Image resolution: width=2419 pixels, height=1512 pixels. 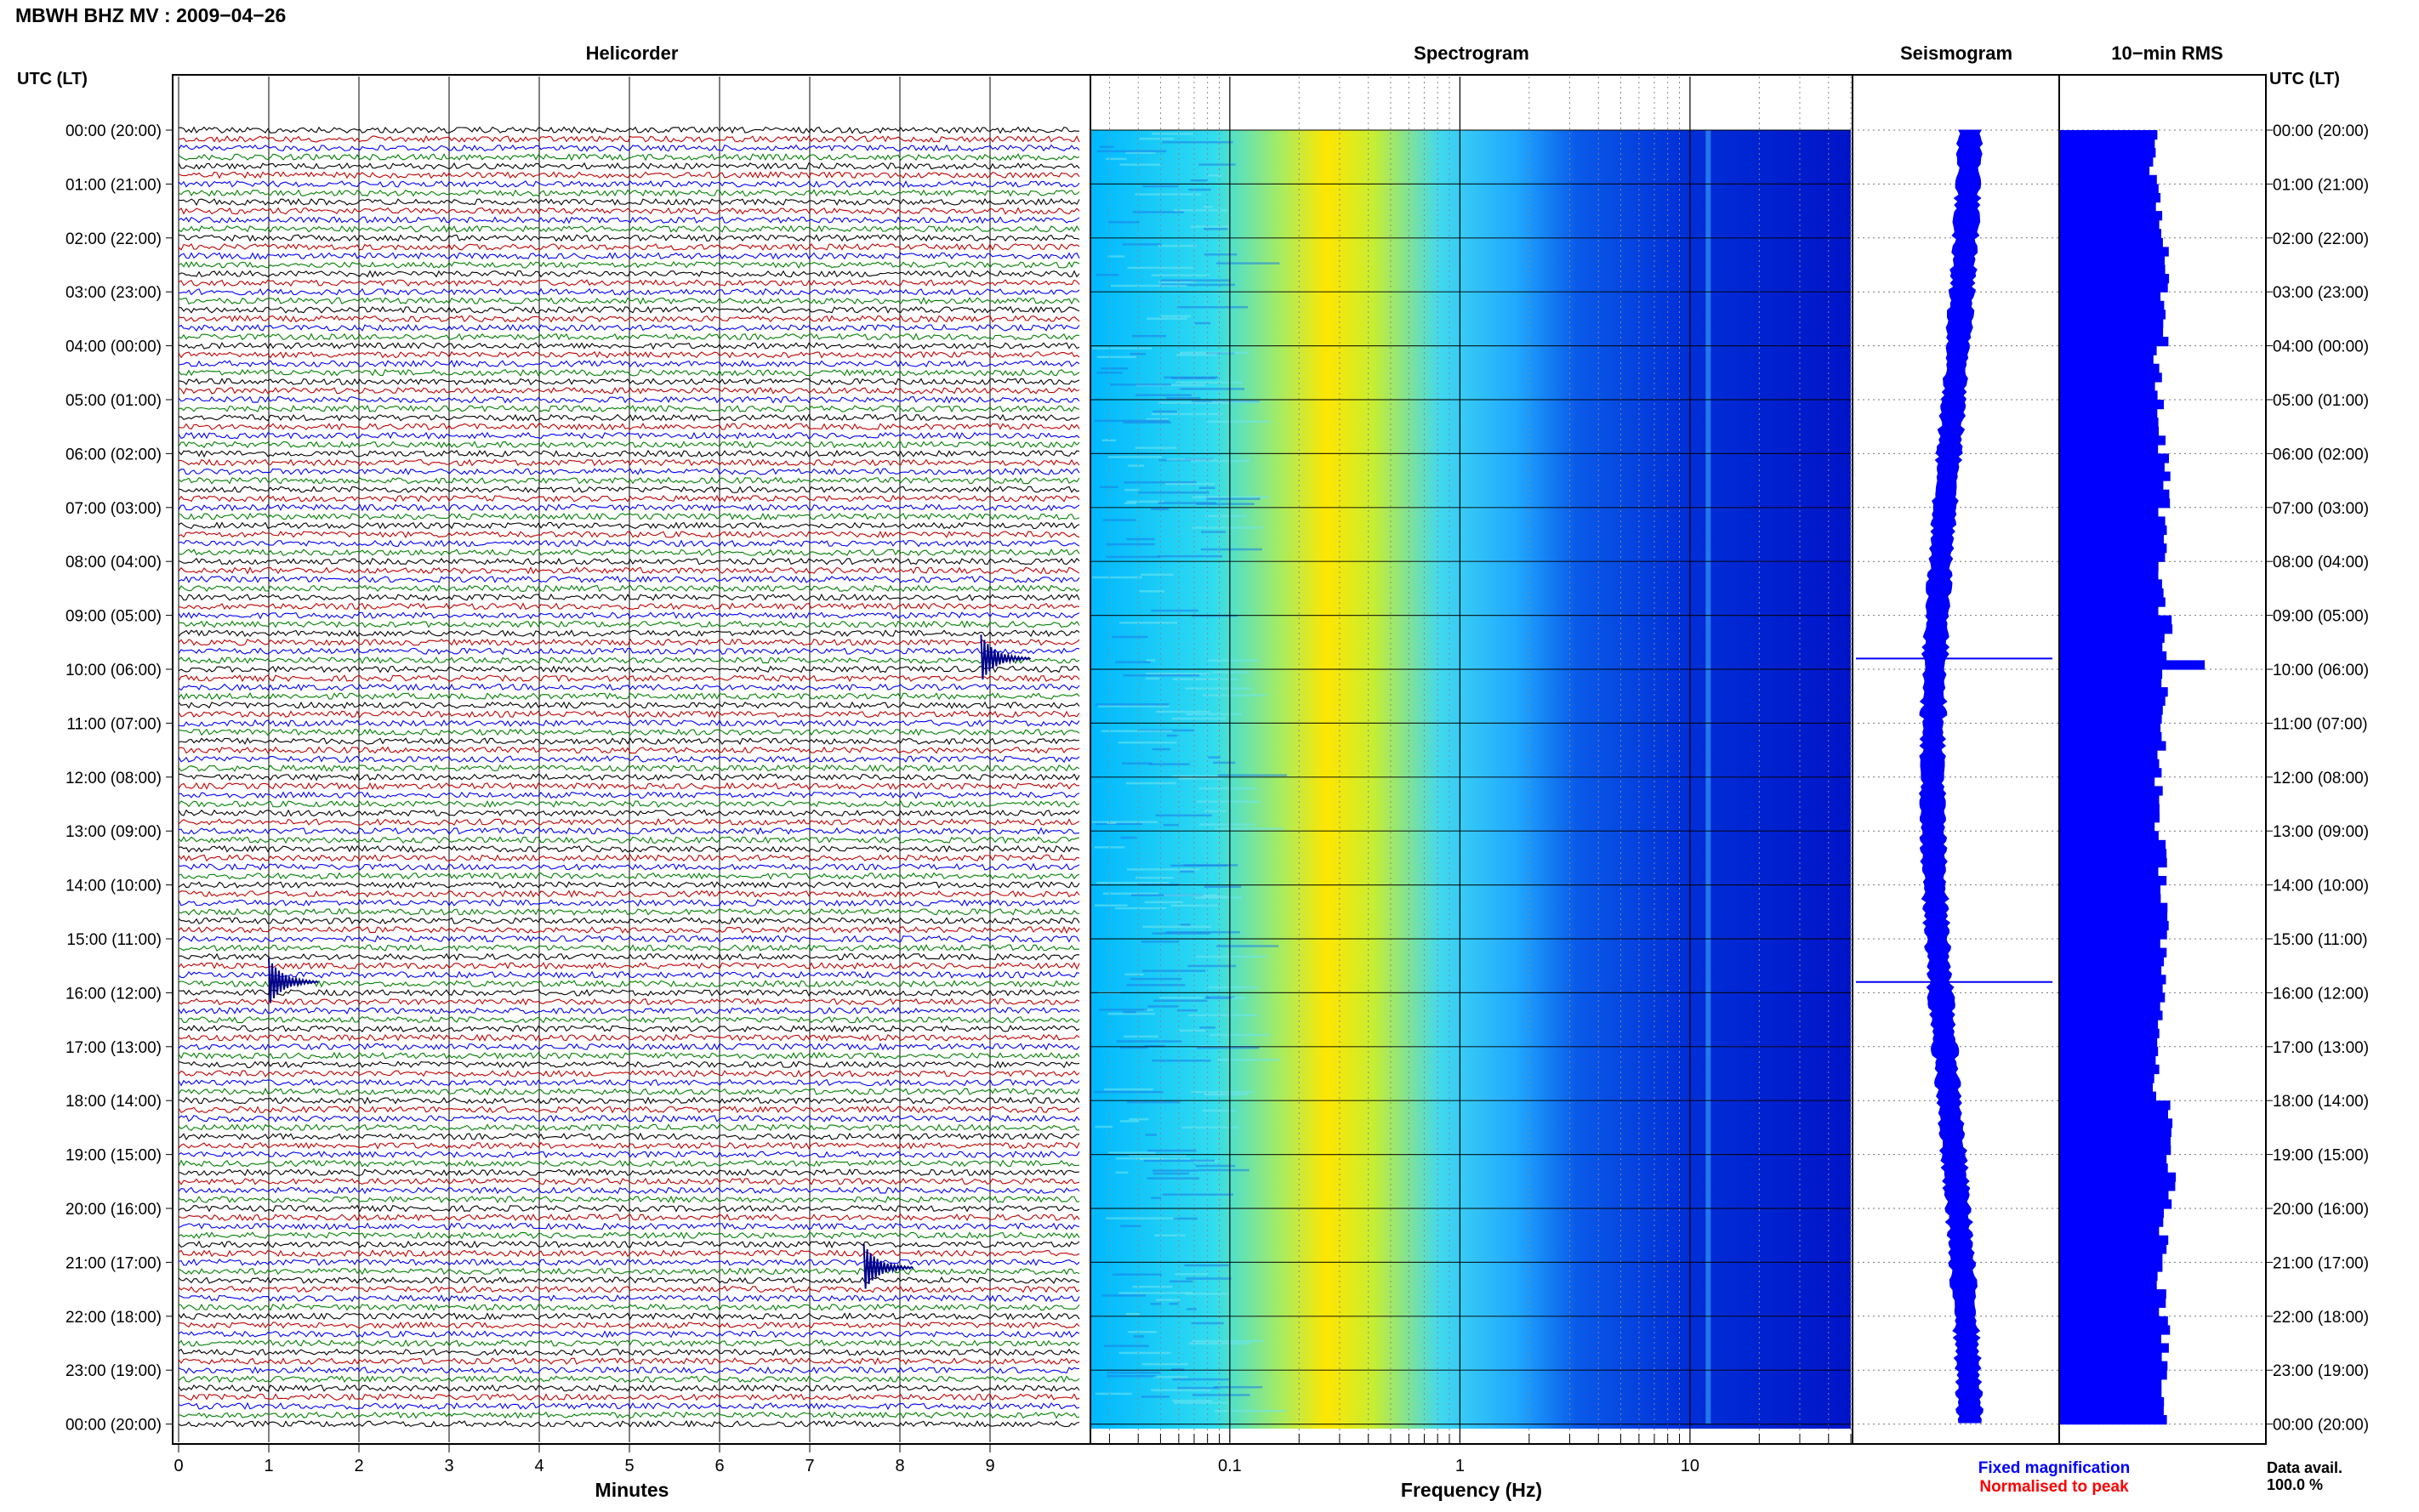 I want to click on time-label-left: 01:00 (21:00), so click(x=113, y=185).